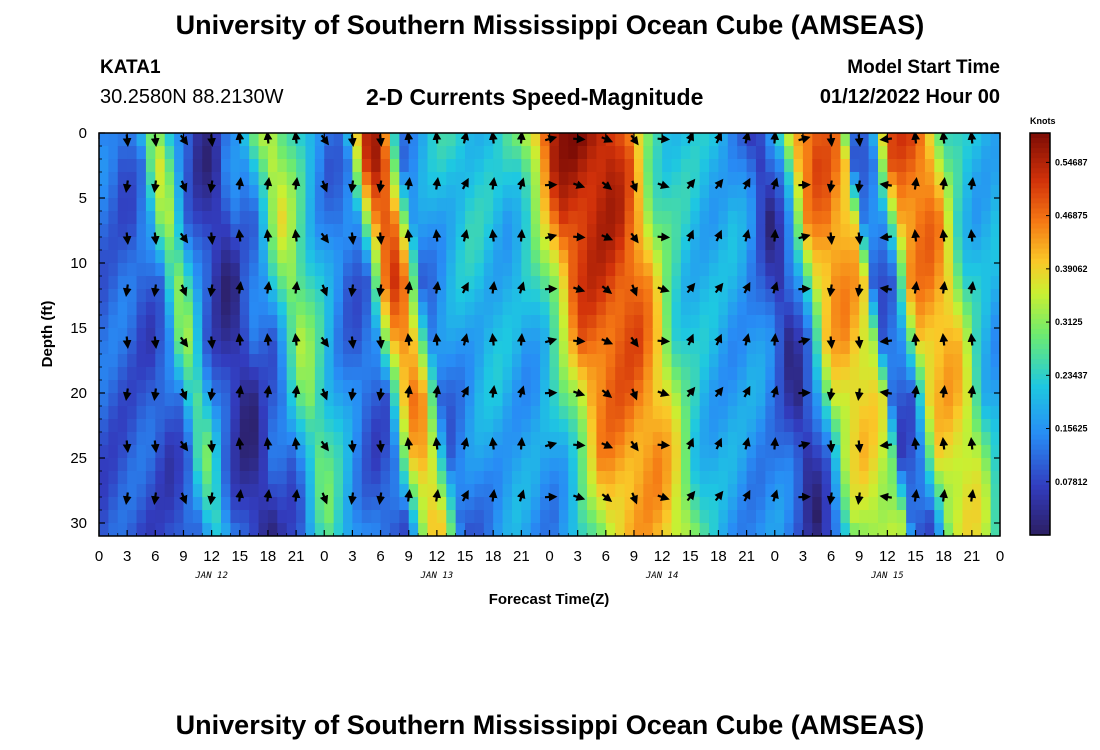 The width and height of the screenshot is (1100, 750). What do you see at coordinates (78, 523) in the screenshot?
I see `y-tick-label: 30` at bounding box center [78, 523].